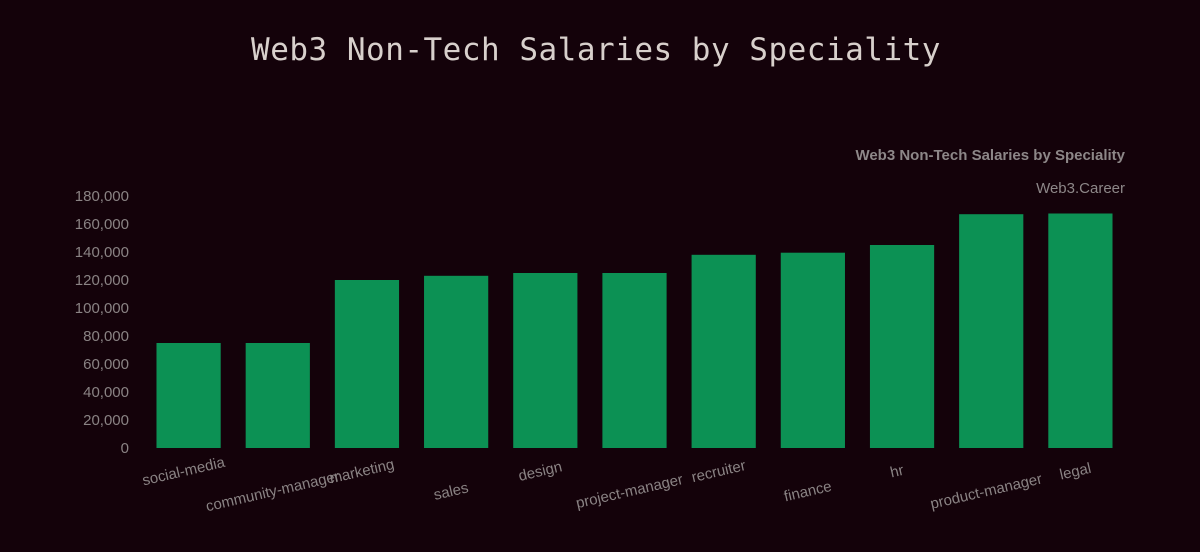 The width and height of the screenshot is (1200, 552). What do you see at coordinates (1075, 472) in the screenshot?
I see `x-tick-label: legal` at bounding box center [1075, 472].